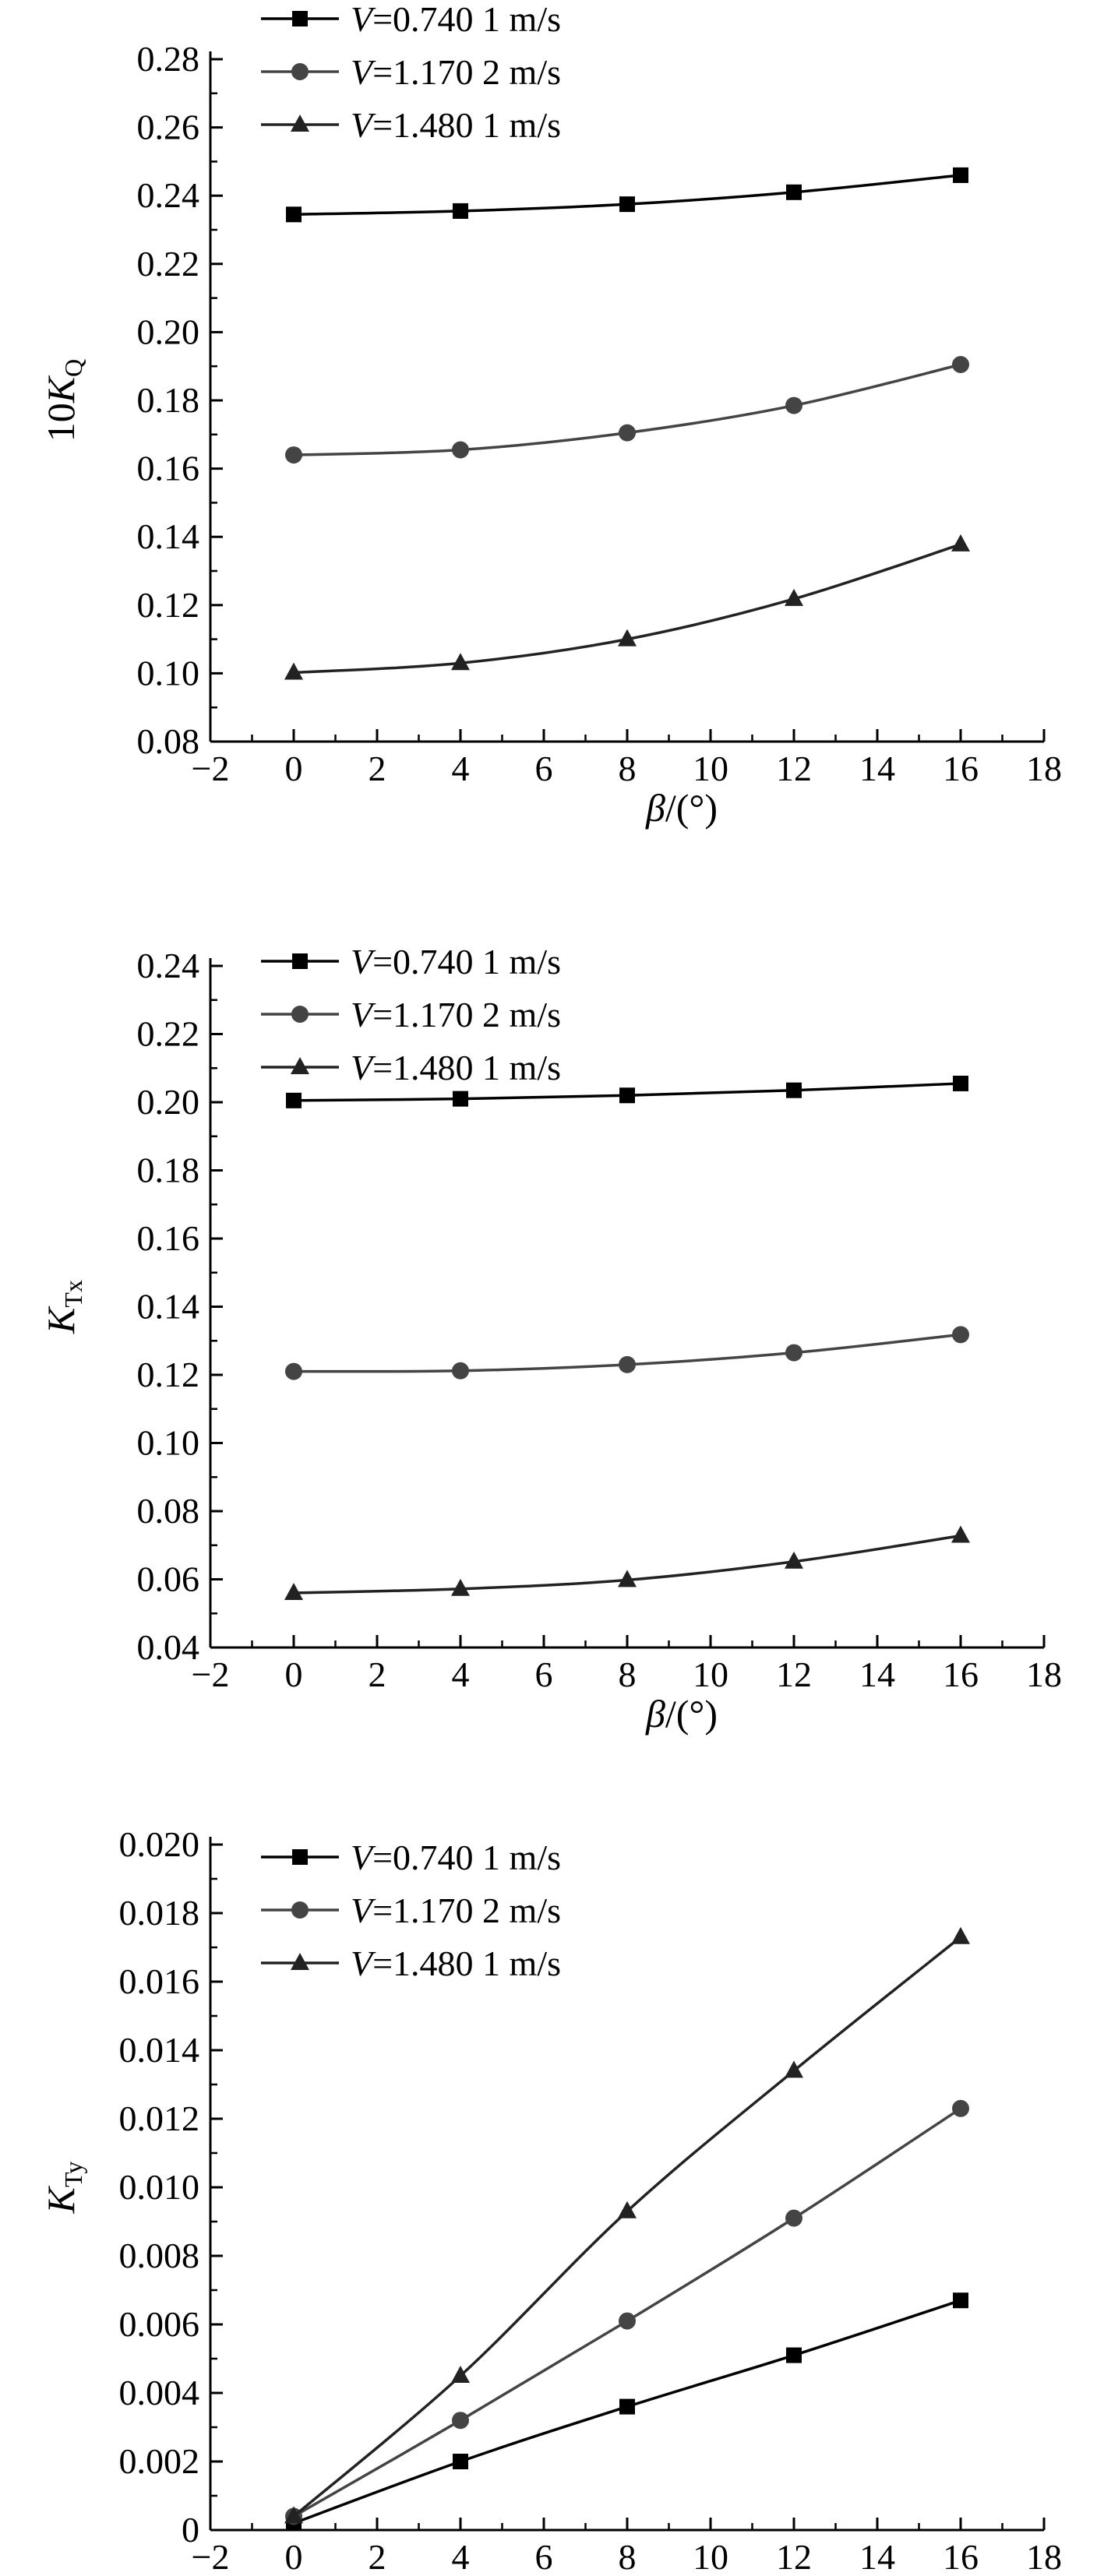 The width and height of the screenshot is (1104, 2576). Describe the element at coordinates (456, 125) in the screenshot. I see `legend-label: V=1.480 1 m/s` at that location.